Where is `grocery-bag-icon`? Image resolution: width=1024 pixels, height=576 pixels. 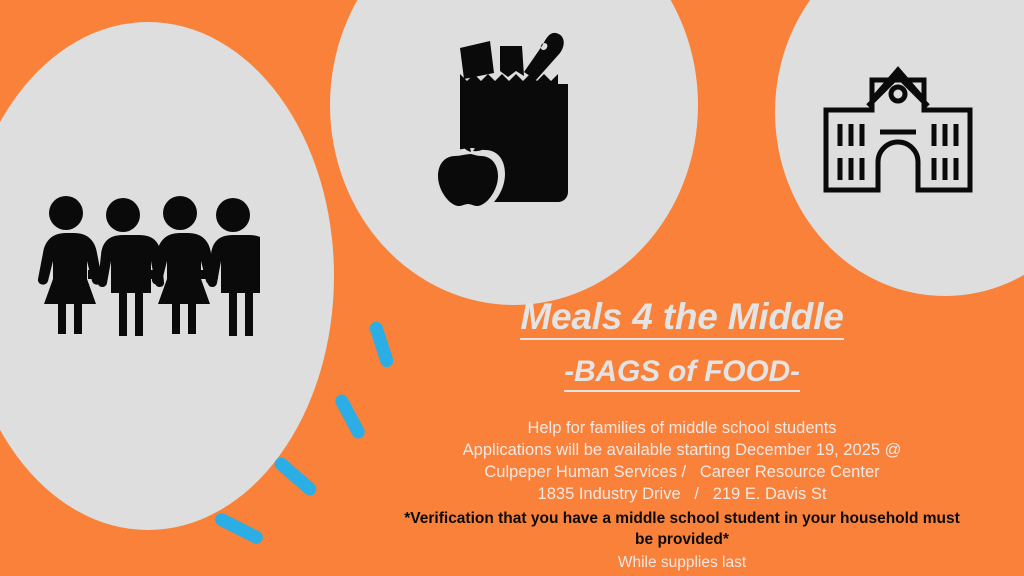
grocery-bag-icon is located at coordinates (509, 120).